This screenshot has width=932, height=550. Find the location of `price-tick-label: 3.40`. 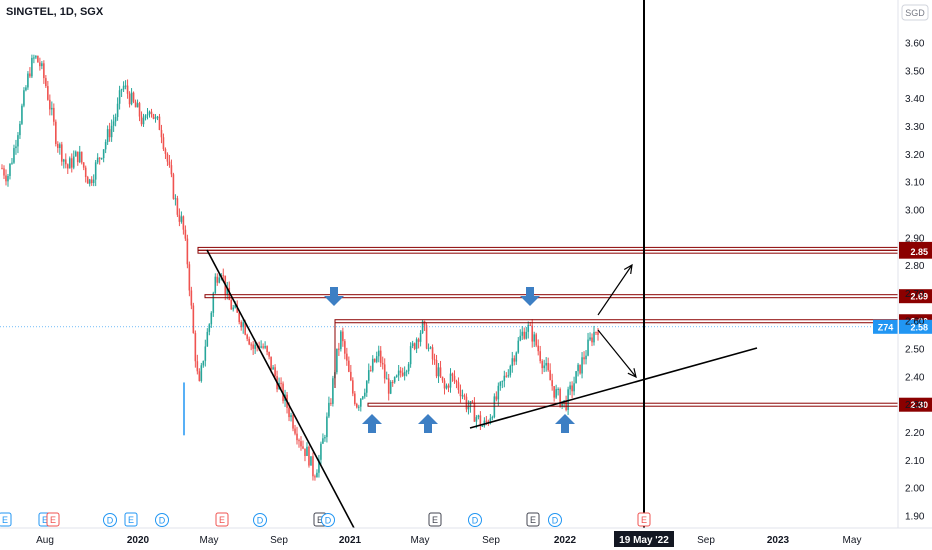

price-tick-label: 3.40 is located at coordinates (915, 99).